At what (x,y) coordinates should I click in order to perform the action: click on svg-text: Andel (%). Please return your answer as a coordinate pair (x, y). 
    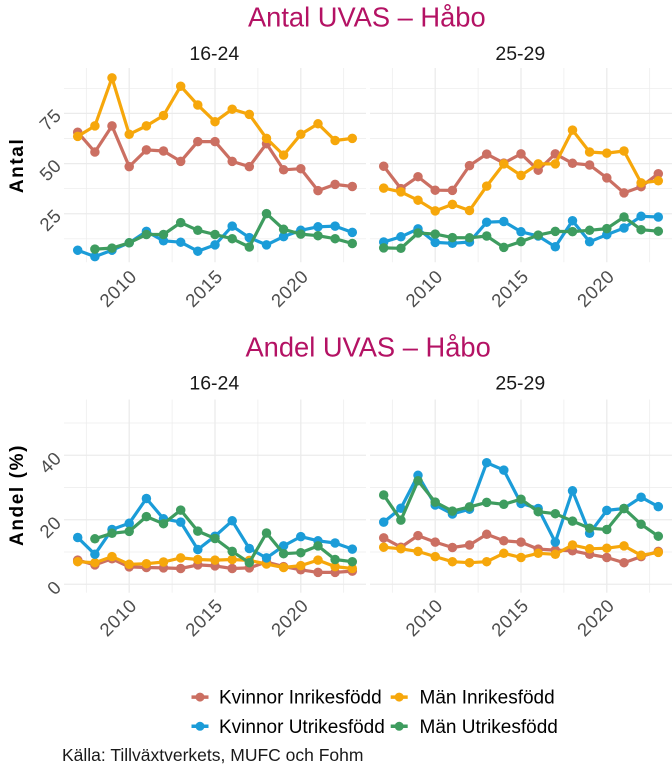
    Looking at the image, I should click on (17, 495).